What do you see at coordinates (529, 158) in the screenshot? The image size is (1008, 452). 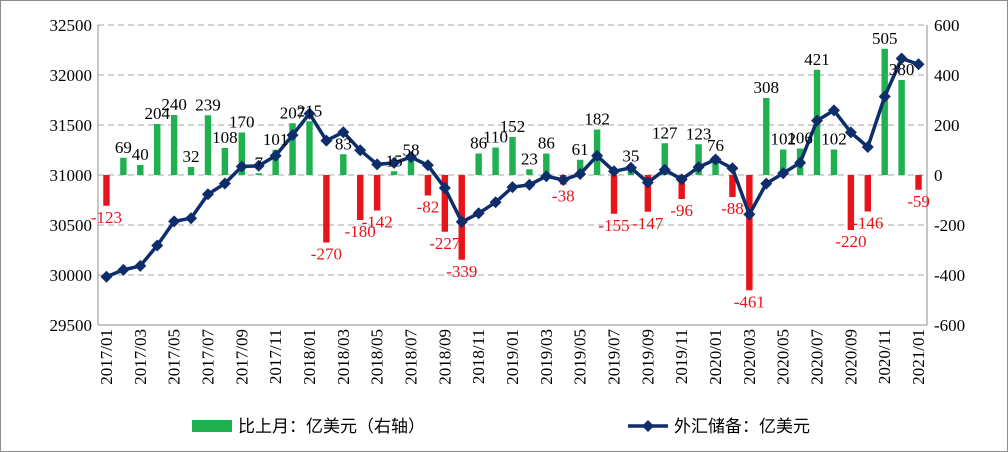 I see `bar-data-label: 23` at bounding box center [529, 158].